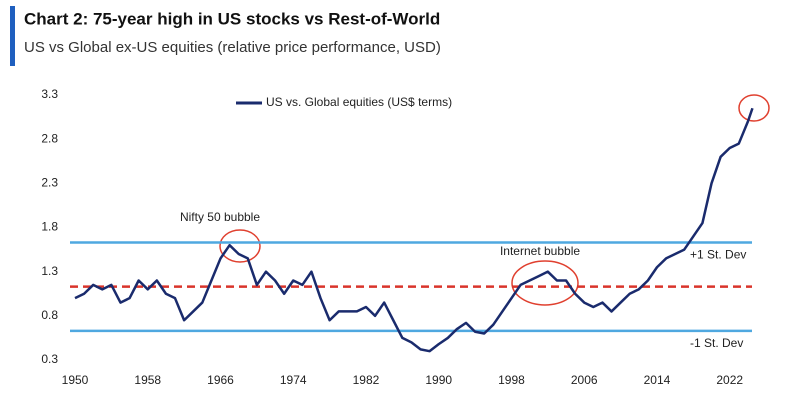 The width and height of the screenshot is (797, 406). Describe the element at coordinates (293, 380) in the screenshot. I see `x-tick-label: 1974` at that location.